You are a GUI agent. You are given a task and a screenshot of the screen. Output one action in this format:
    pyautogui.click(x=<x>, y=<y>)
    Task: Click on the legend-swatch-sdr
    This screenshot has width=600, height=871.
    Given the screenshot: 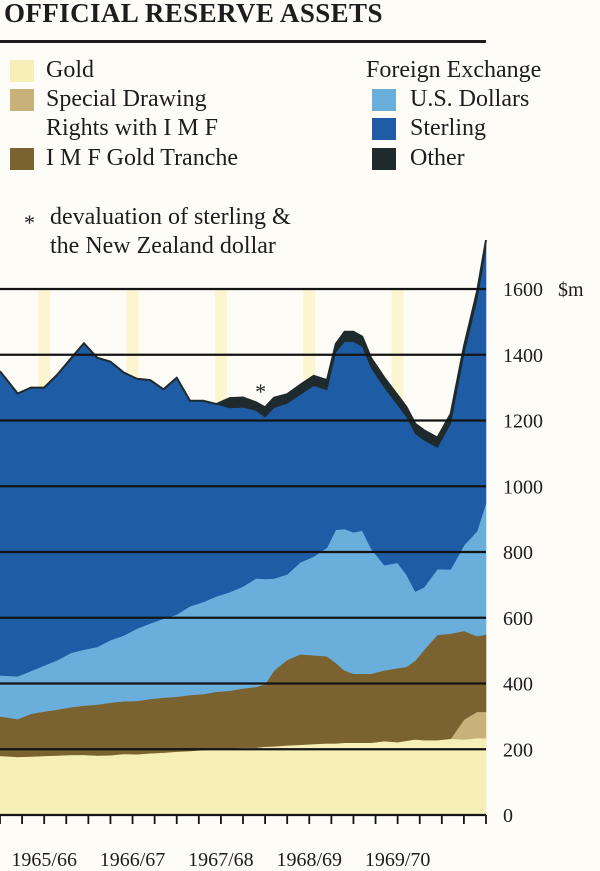 What is the action you would take?
    pyautogui.click(x=22, y=100)
    